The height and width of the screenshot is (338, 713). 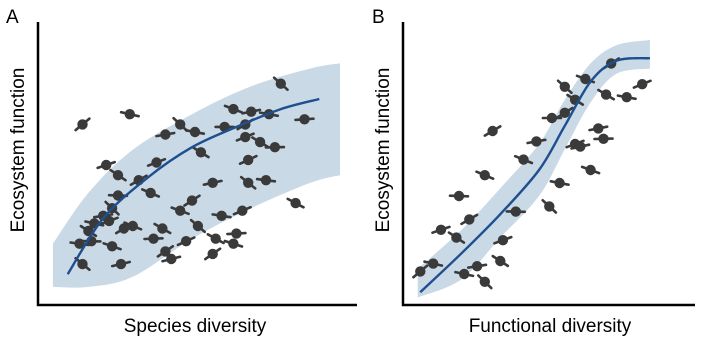 What do you see at coordinates (195, 326) in the screenshot?
I see `panel-a-xlabel: Species diversity` at bounding box center [195, 326].